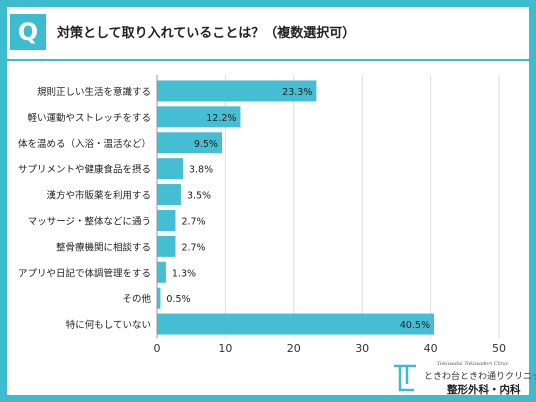 The width and height of the screenshot is (536, 402). What do you see at coordinates (136, 299) in the screenshot?
I see `category-label: その他` at bounding box center [136, 299].